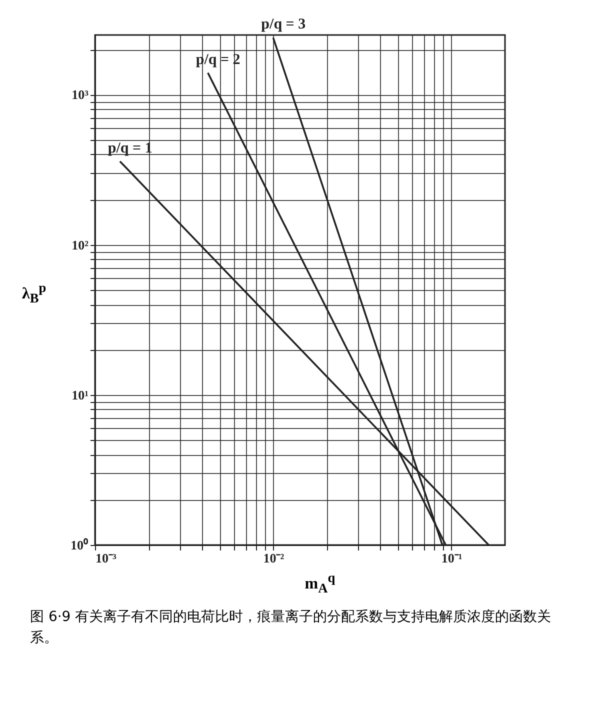 The width and height of the screenshot is (600, 710). What do you see at coordinates (106, 558) in the screenshot?
I see `x-tick-label: 10⁻³` at bounding box center [106, 558].